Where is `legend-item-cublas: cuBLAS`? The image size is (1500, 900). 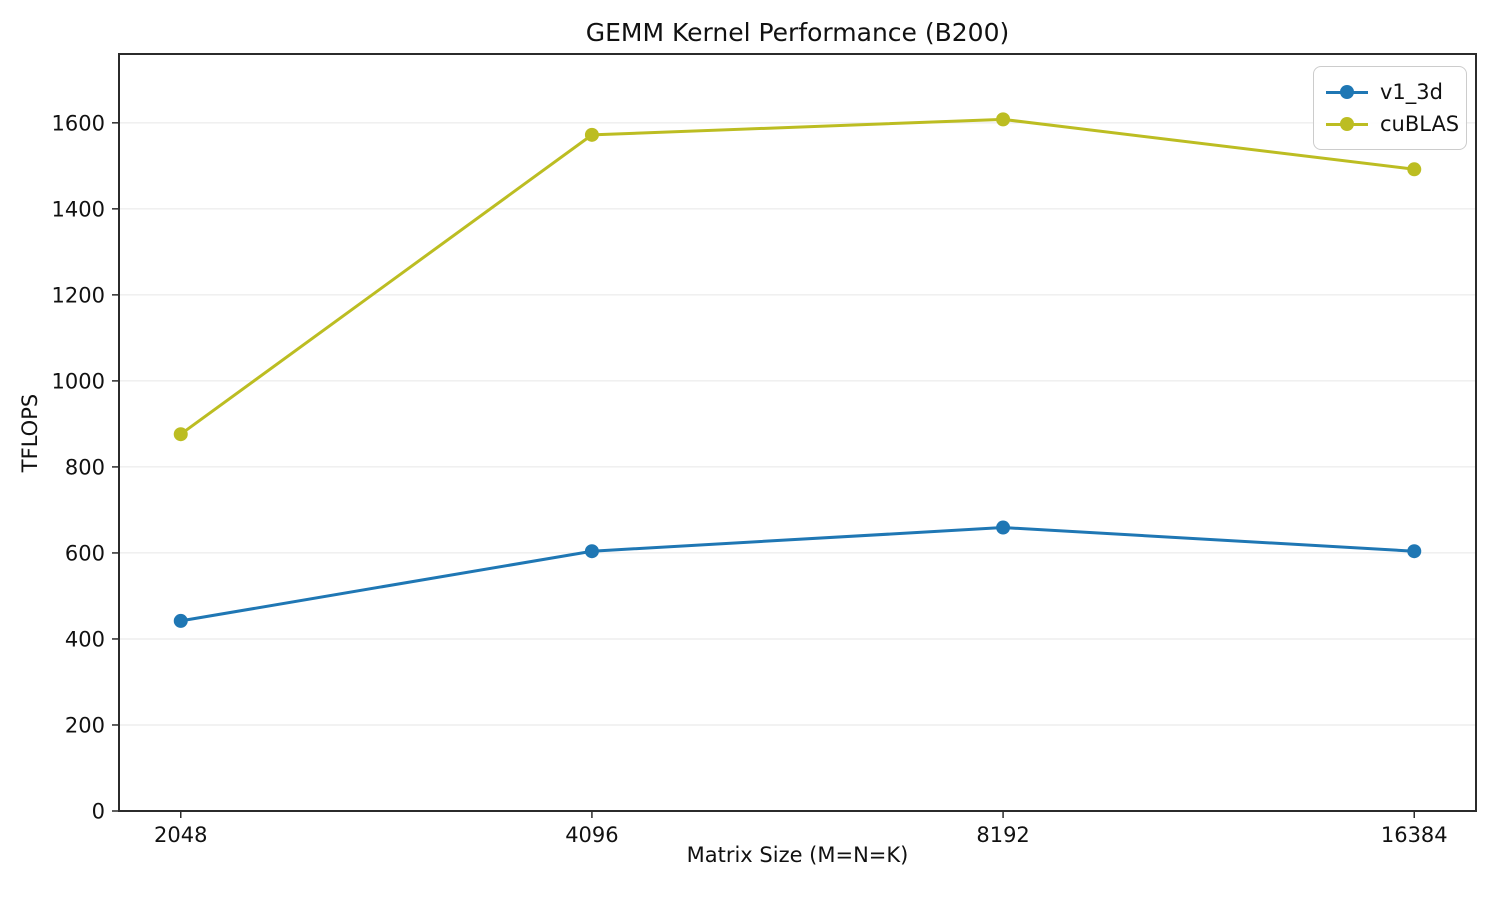
legend-item-cublas: cuBLAS is located at coordinates (1392, 124).